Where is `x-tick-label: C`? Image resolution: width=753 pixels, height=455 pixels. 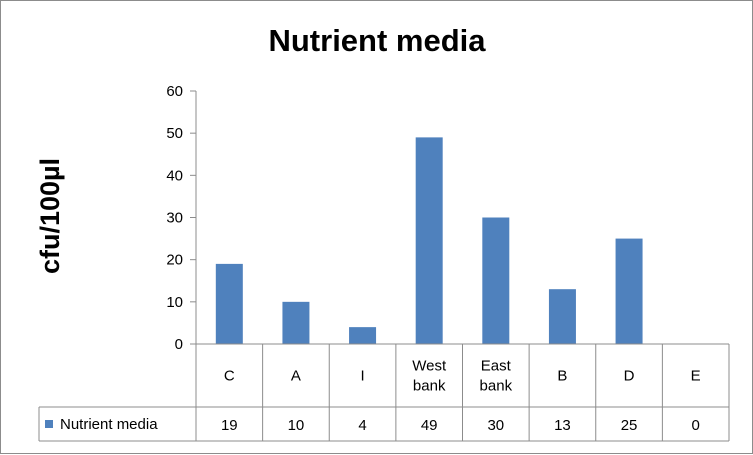 x-tick-label: C is located at coordinates (229, 376).